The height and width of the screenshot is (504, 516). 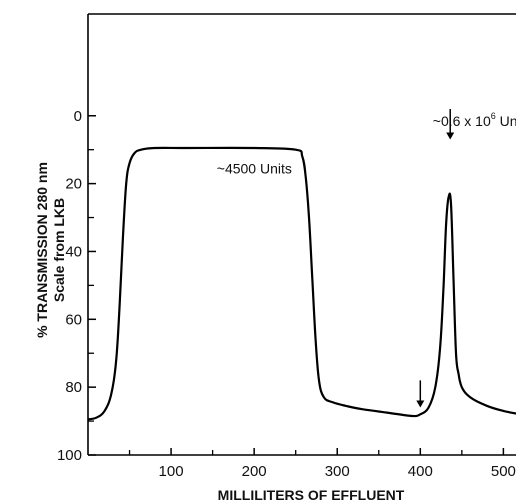 I want to click on annotation-suffix: Units, so click(x=506, y=121).